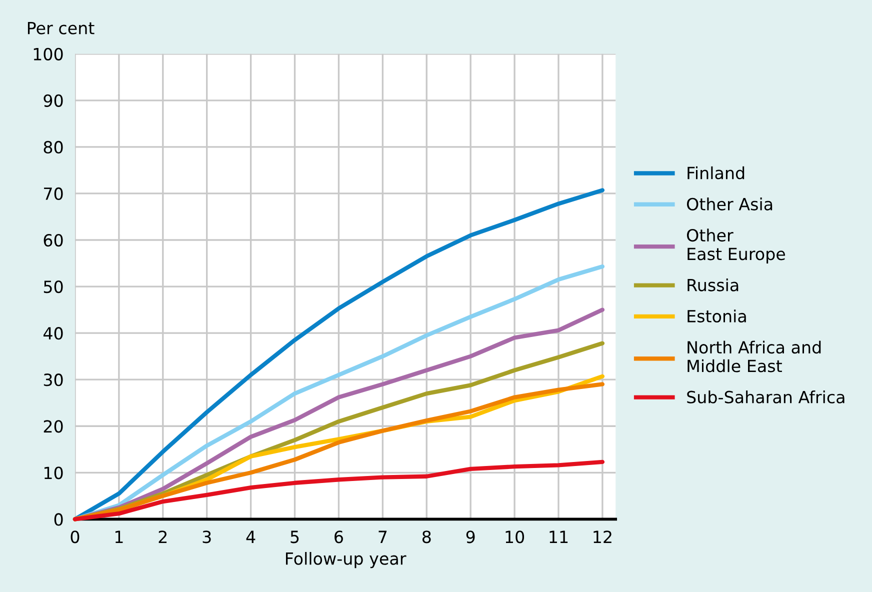 This screenshot has height=592, width=872. Describe the element at coordinates (717, 316) in the screenshot. I see `legend-label: Estonia` at that location.